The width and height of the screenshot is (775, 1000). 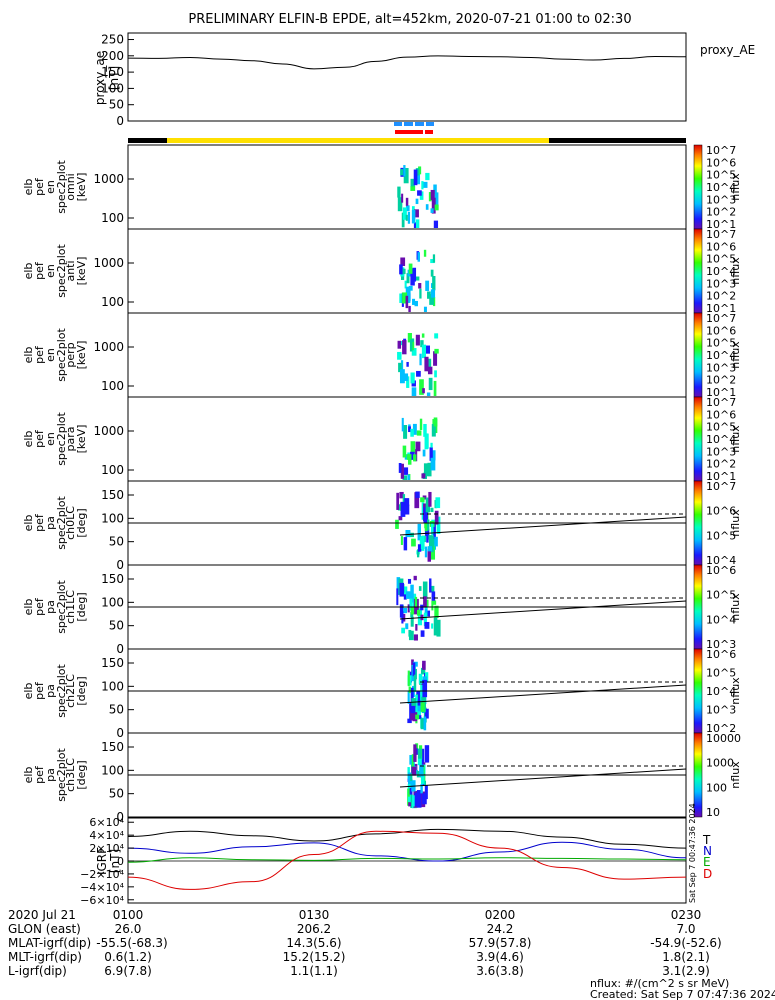 What do you see at coordinates (120, 861) in the screenshot?
I see `igrf-tick-label: 0` at bounding box center [120, 861].